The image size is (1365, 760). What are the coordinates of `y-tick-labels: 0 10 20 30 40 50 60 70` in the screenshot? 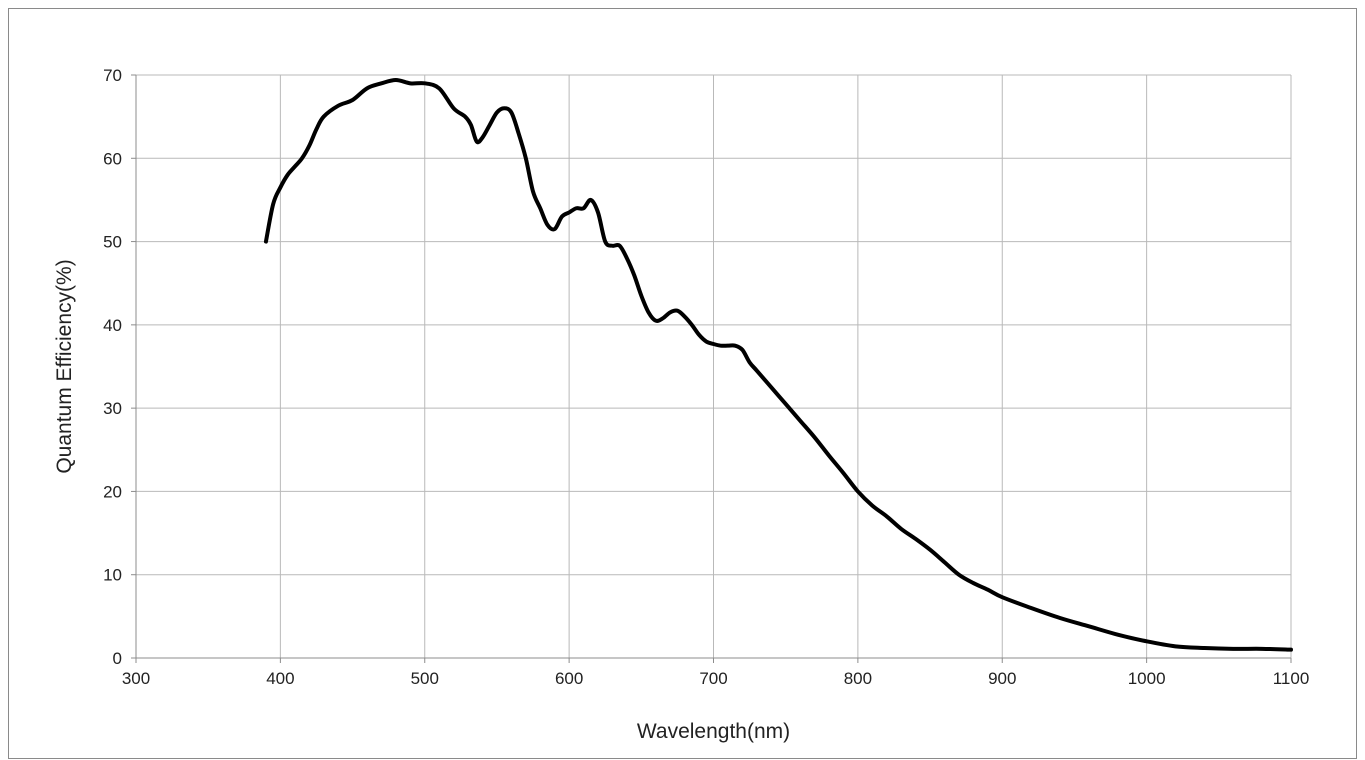 It's located at (112, 367).